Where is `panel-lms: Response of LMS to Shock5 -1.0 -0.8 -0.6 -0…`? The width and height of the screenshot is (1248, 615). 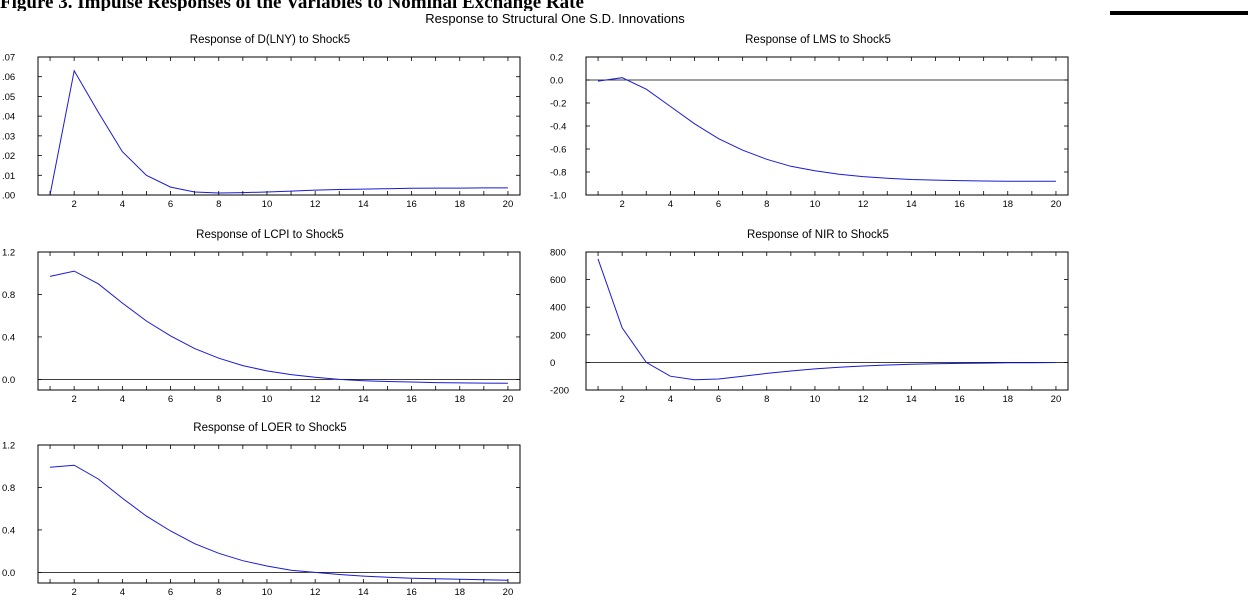 panel-lms: Response of LMS to Shock5 -1.0 -0.8 -0.6 -0… is located at coordinates (818, 128).